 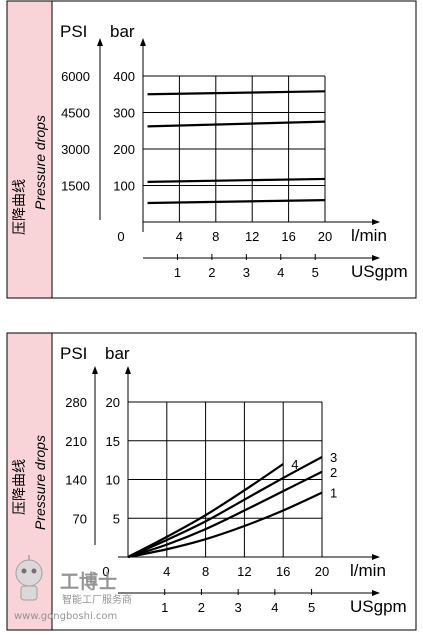 I want to click on panel-2-bar-tick-label: 5, so click(x=116, y=518).